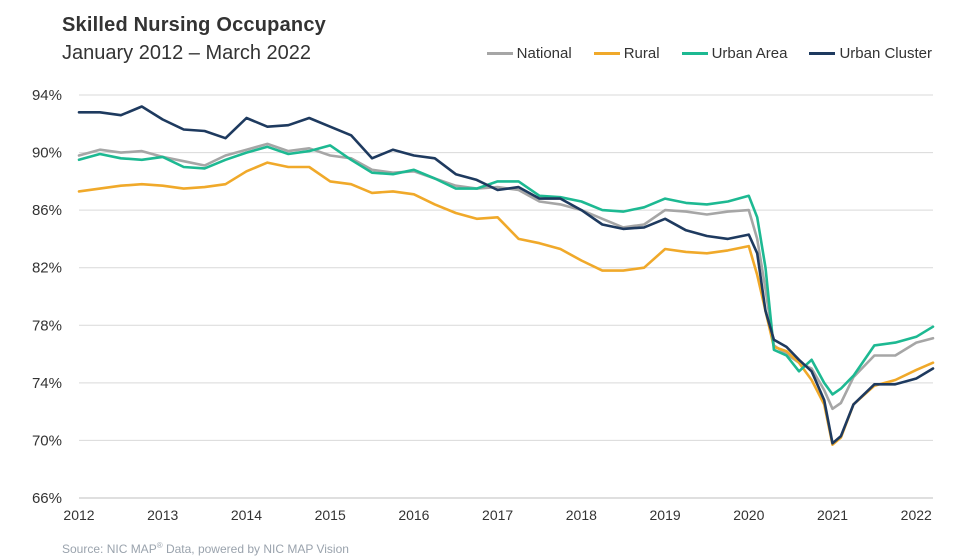 The height and width of the screenshot is (560, 960). I want to click on source-text-rest: Data, powered by NIC MAP Vision, so click(255, 549).